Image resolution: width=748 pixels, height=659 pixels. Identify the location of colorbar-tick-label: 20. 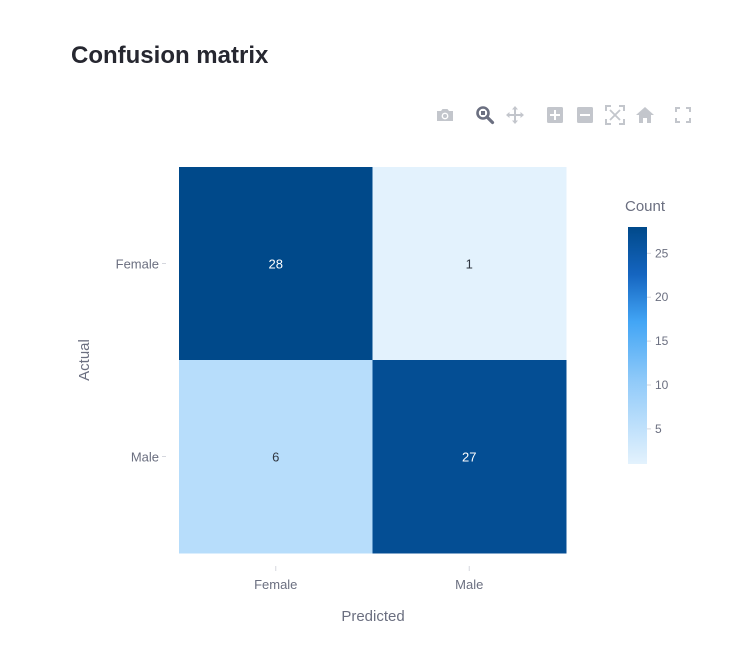
(662, 297).